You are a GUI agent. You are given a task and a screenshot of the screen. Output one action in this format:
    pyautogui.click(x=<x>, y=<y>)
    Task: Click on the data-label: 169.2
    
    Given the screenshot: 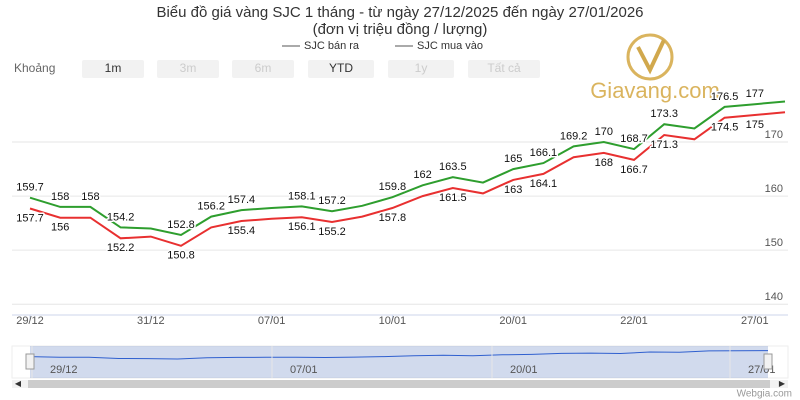 What is the action you would take?
    pyautogui.click(x=574, y=136)
    